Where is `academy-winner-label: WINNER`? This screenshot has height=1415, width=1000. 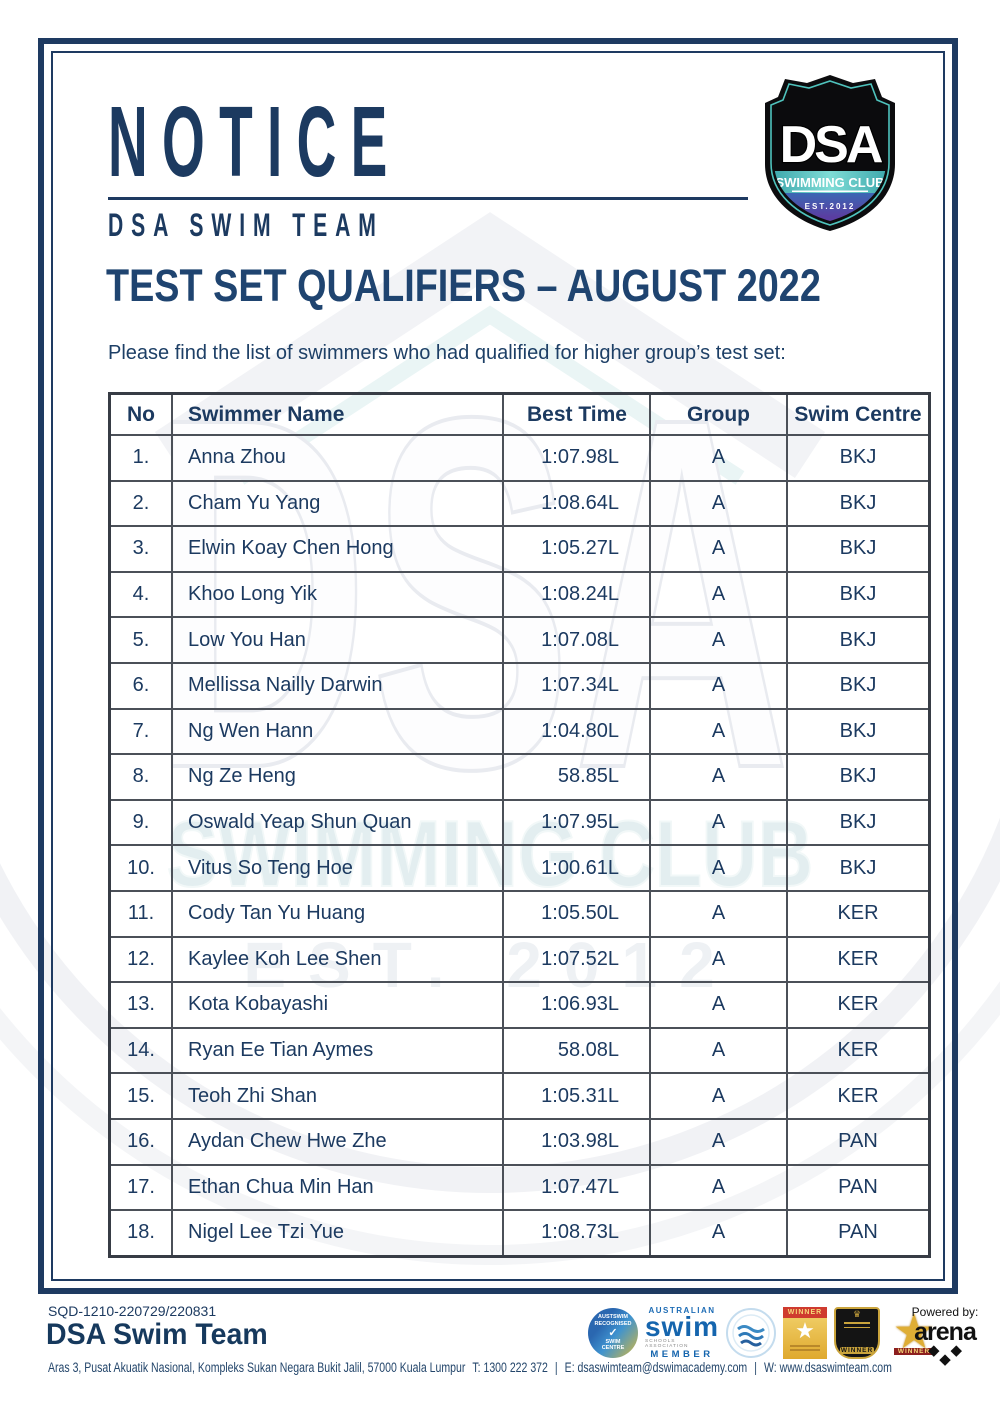 academy-winner-label: WINNER is located at coordinates (857, 1350).